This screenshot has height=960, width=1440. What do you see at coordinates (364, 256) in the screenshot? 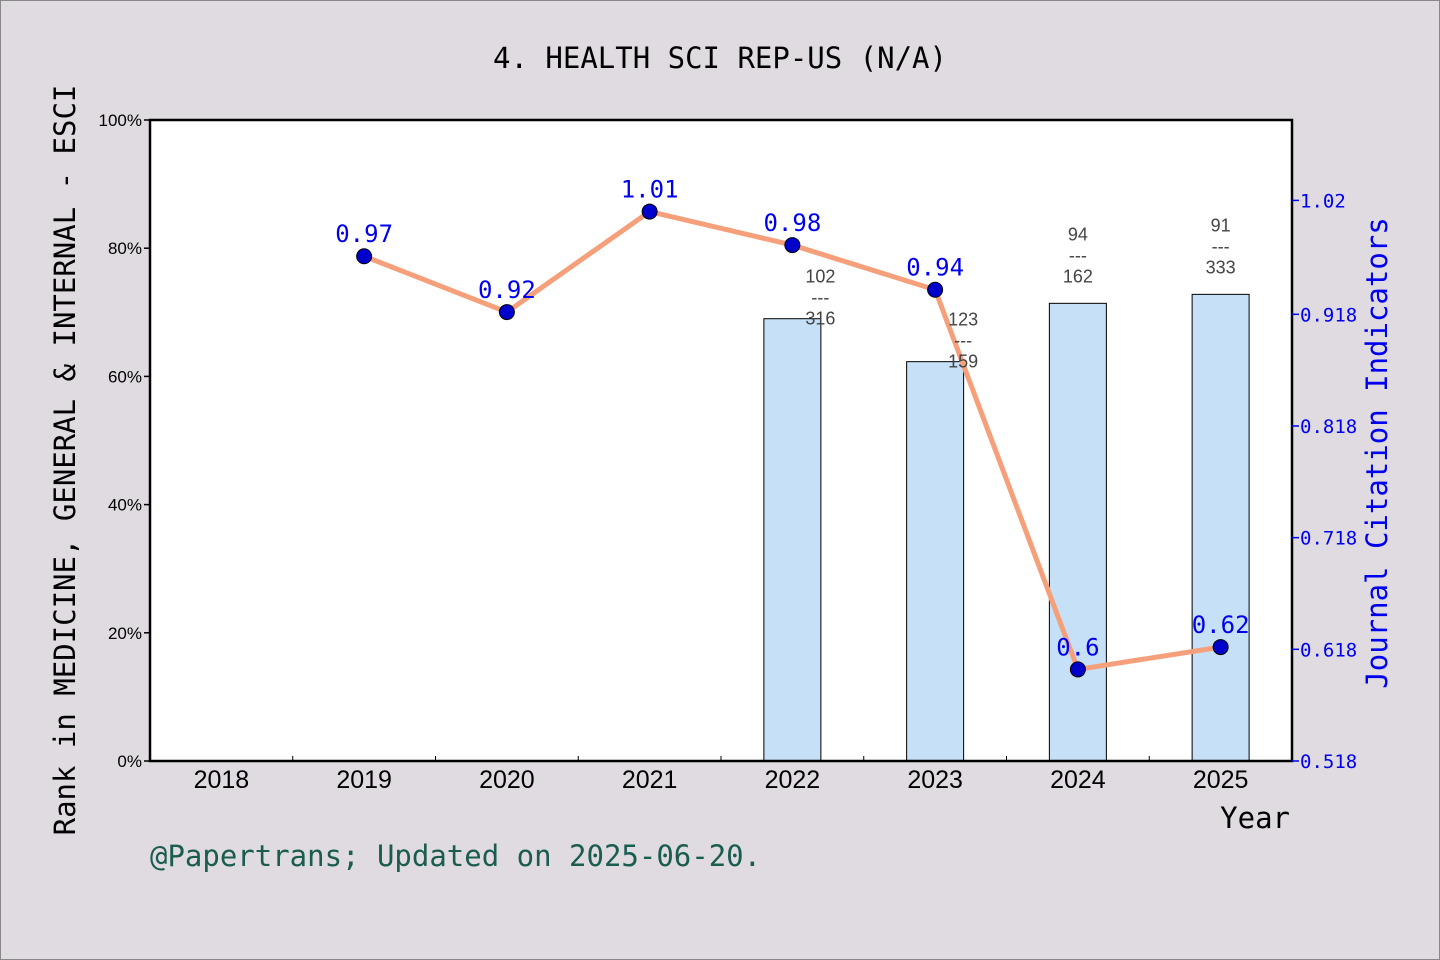
I see `marker-2019` at bounding box center [364, 256].